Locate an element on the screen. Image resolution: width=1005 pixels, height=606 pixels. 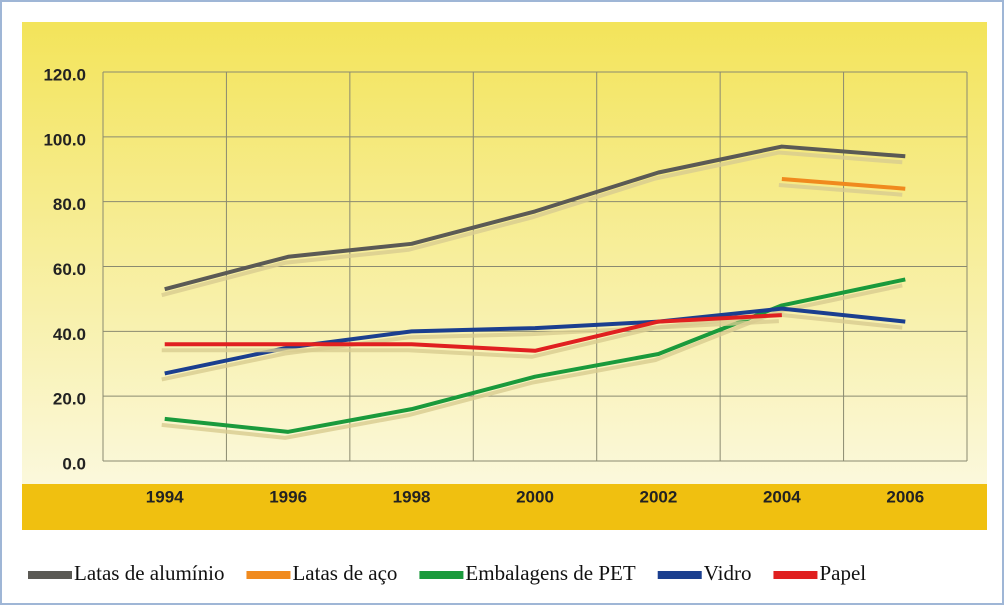
x-tick-label: 1994 is located at coordinates (165, 496).